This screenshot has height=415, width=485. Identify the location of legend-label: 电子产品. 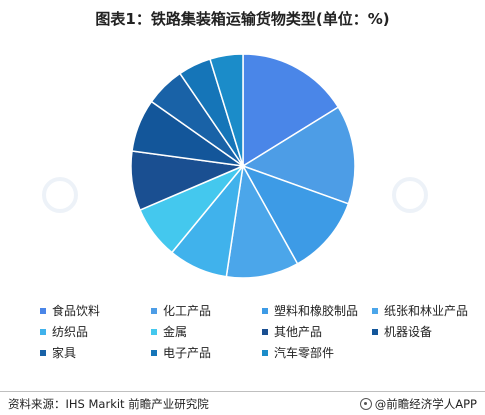
(187, 353).